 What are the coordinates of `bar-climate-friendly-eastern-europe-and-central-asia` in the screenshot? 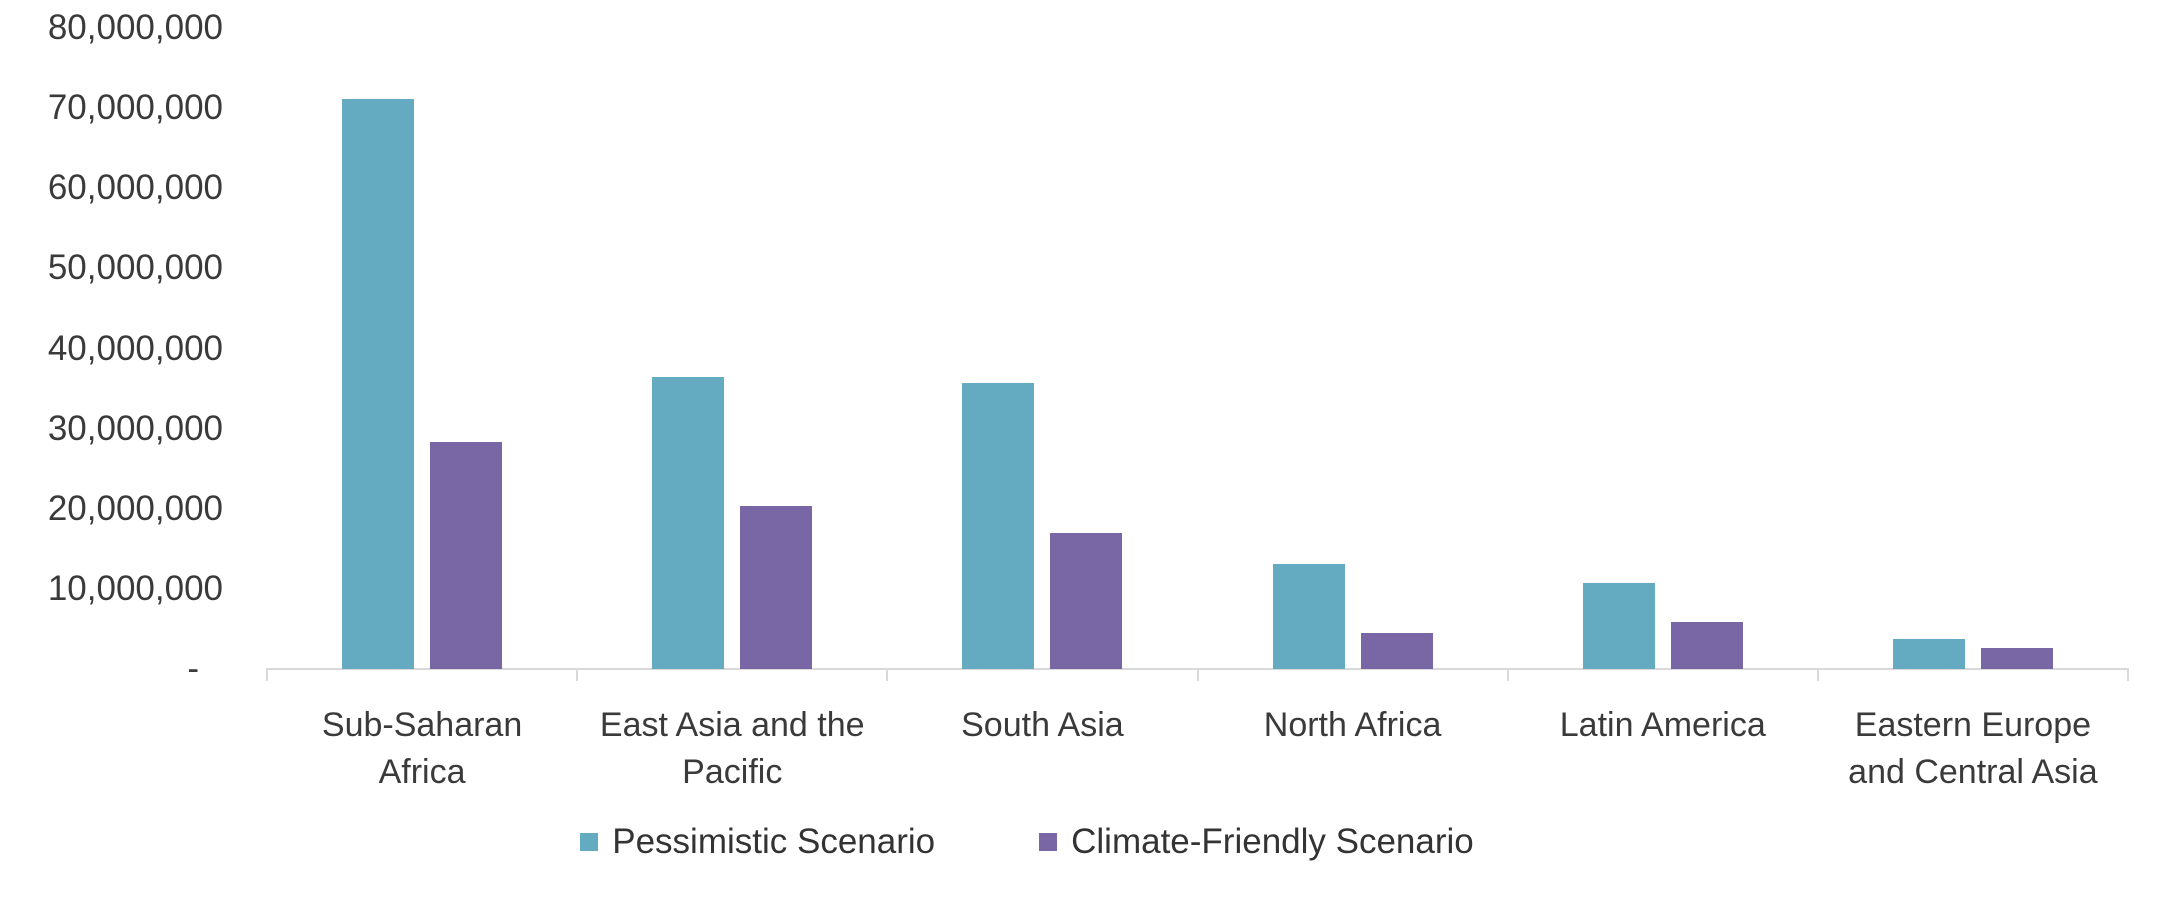 It's located at (2016, 658).